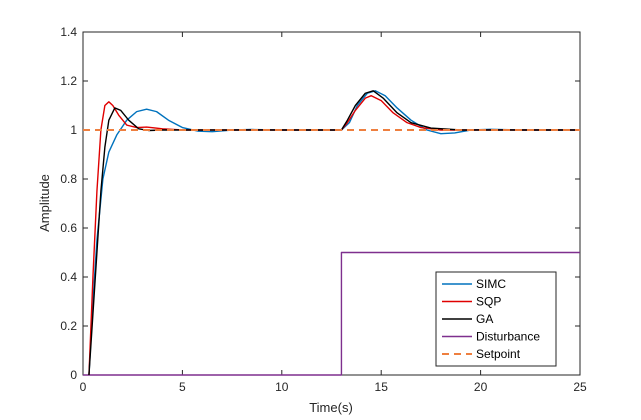 This screenshot has width=641, height=420. I want to click on y-tick-label: 1.4, so click(68, 32).